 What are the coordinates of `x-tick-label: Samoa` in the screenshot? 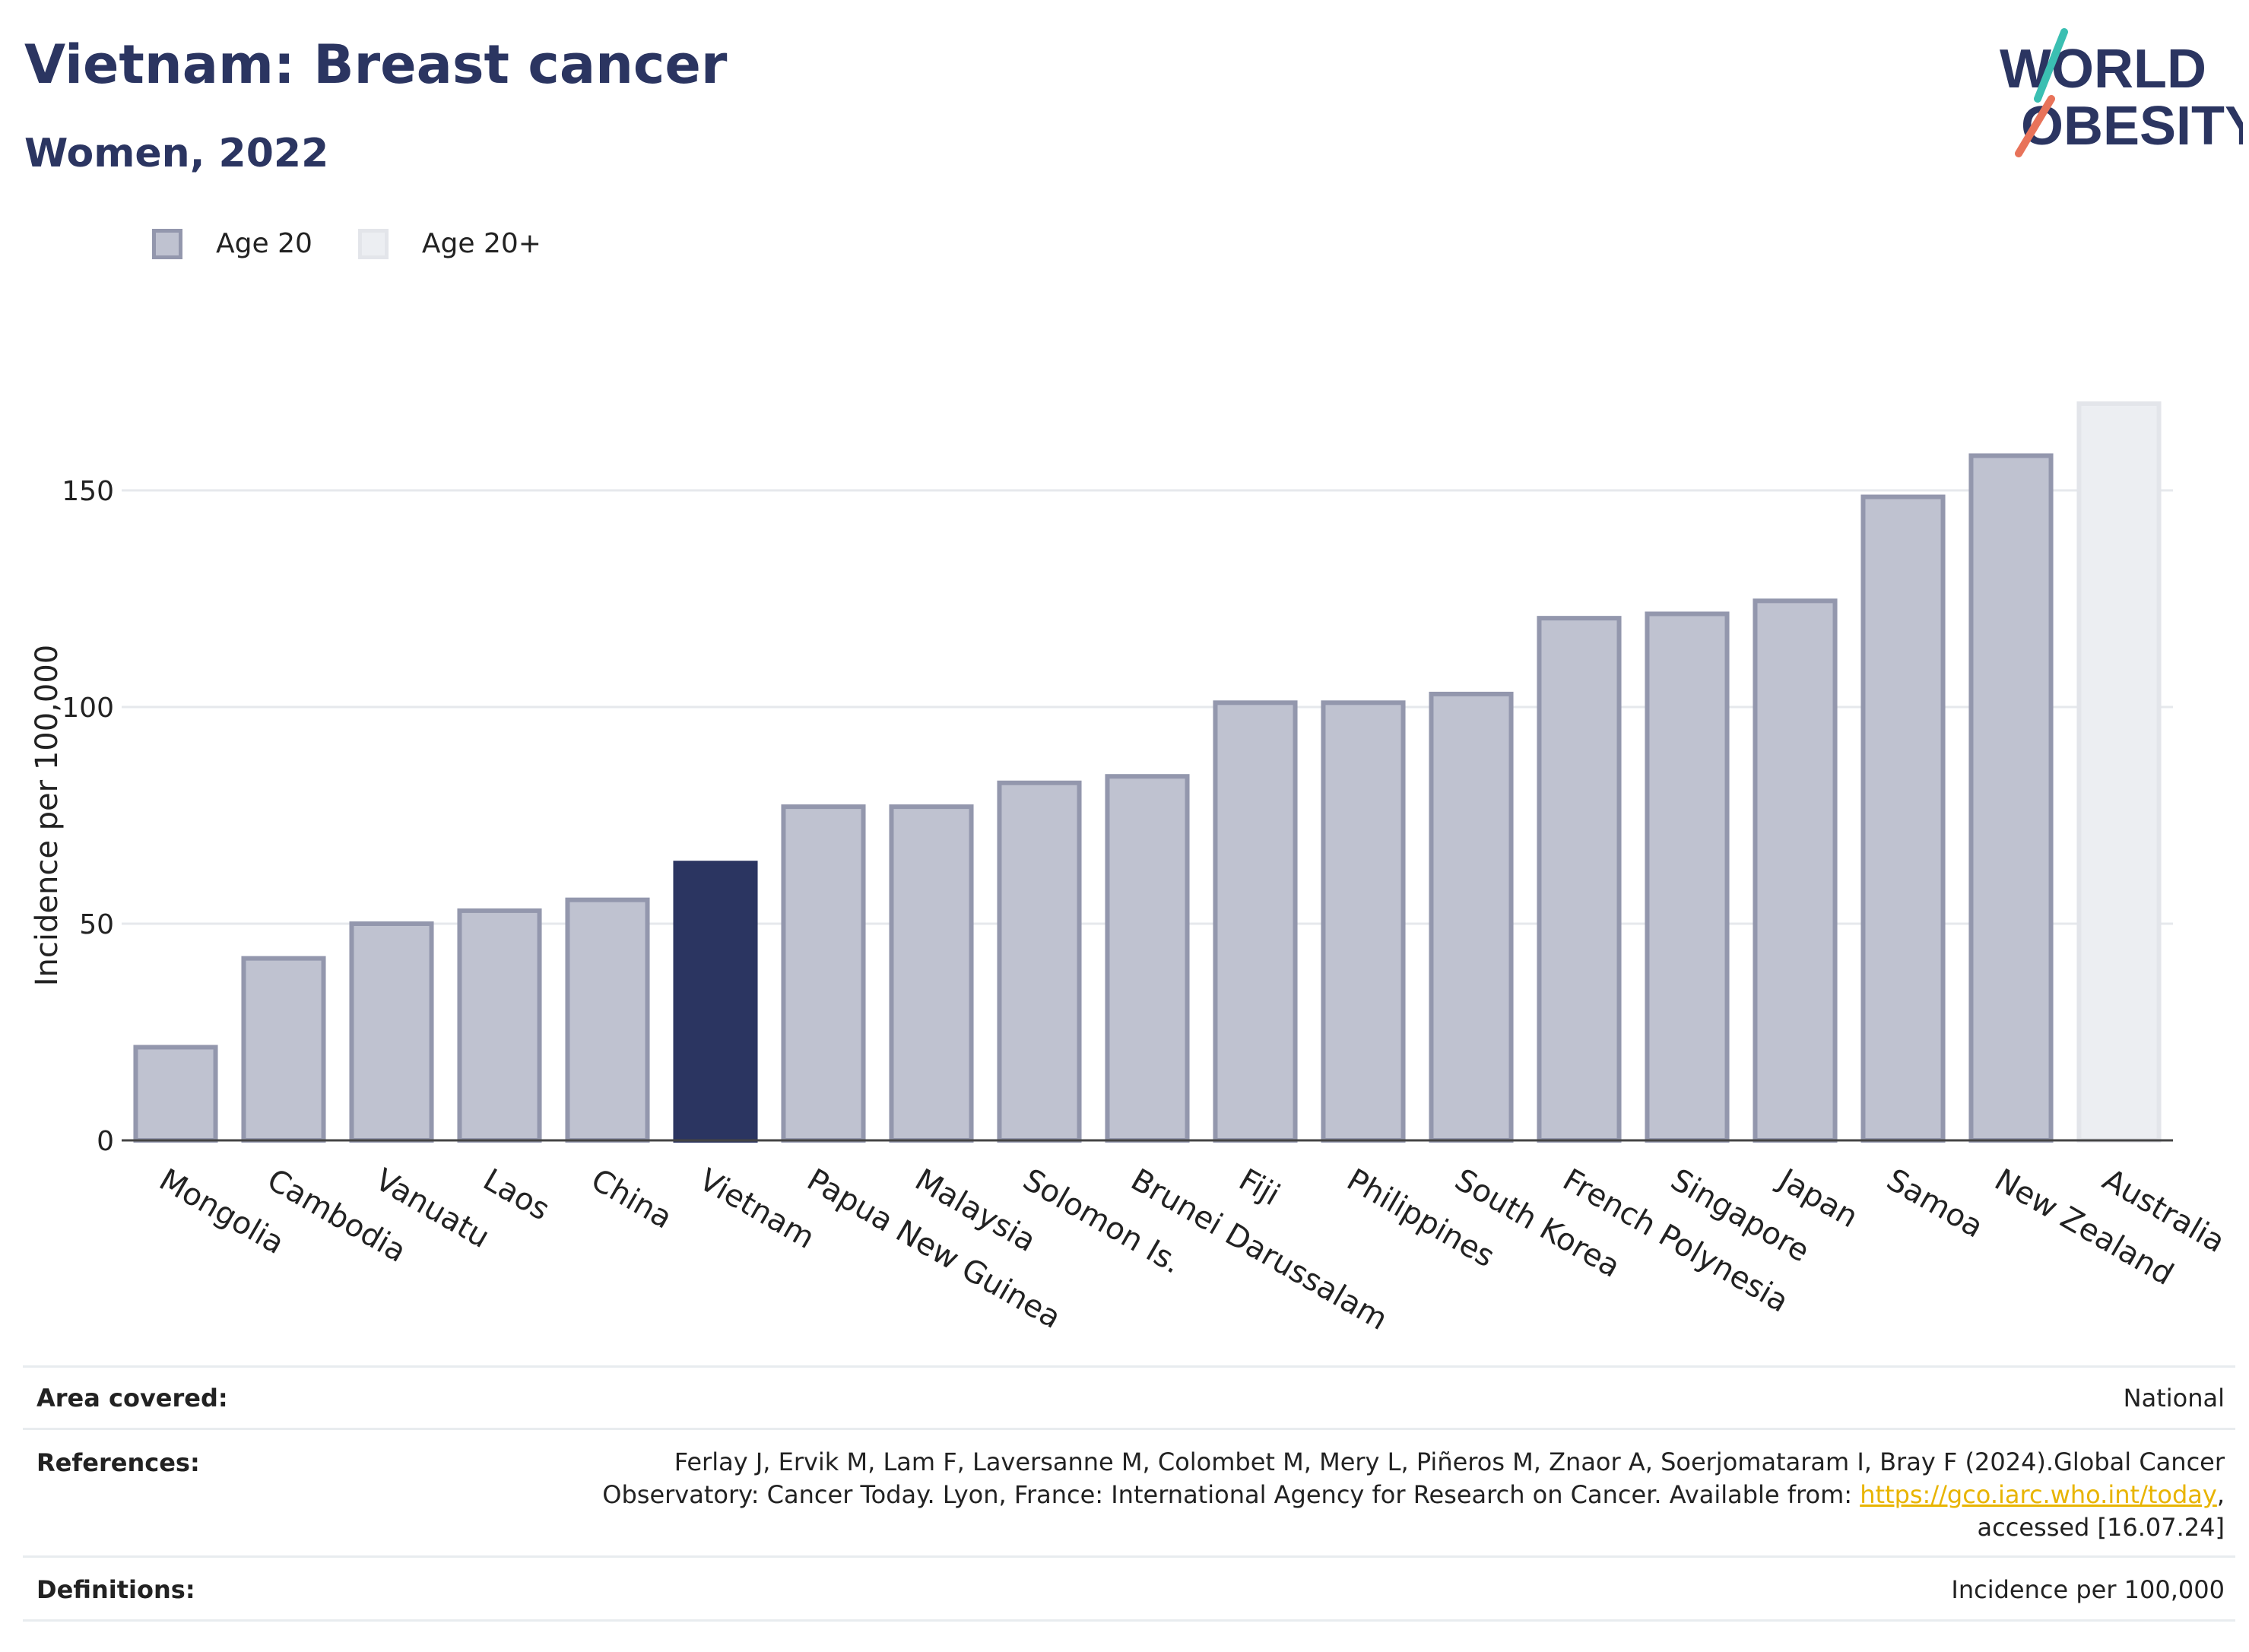 It's located at (1935, 1203).